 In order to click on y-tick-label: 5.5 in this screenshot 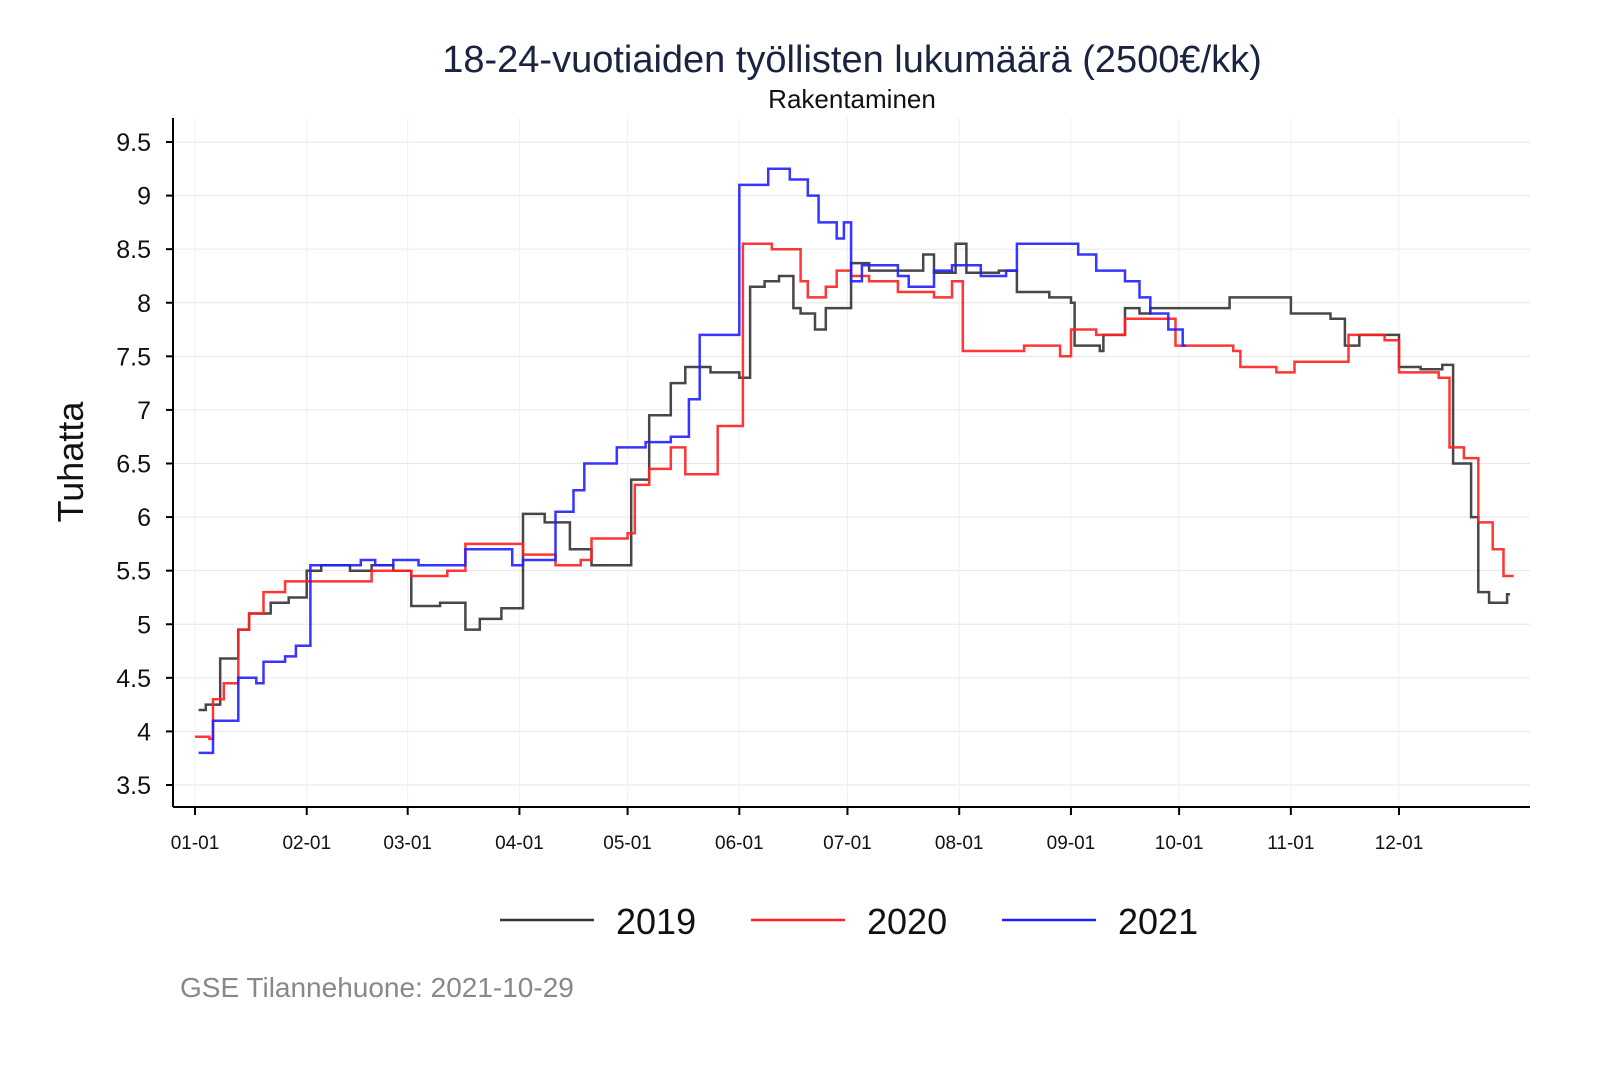, I will do `click(133, 572)`.